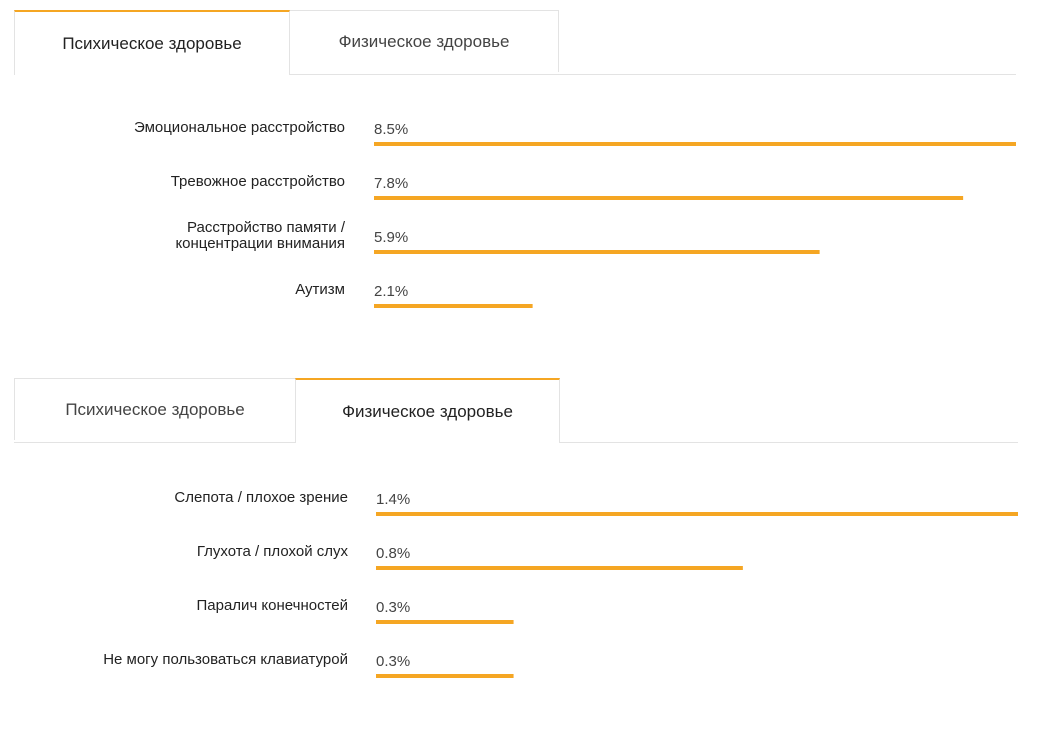 The width and height of the screenshot is (1060, 734). Describe the element at coordinates (261, 497) in the screenshot. I see `category-label: Слепота / плохое зрение` at that location.